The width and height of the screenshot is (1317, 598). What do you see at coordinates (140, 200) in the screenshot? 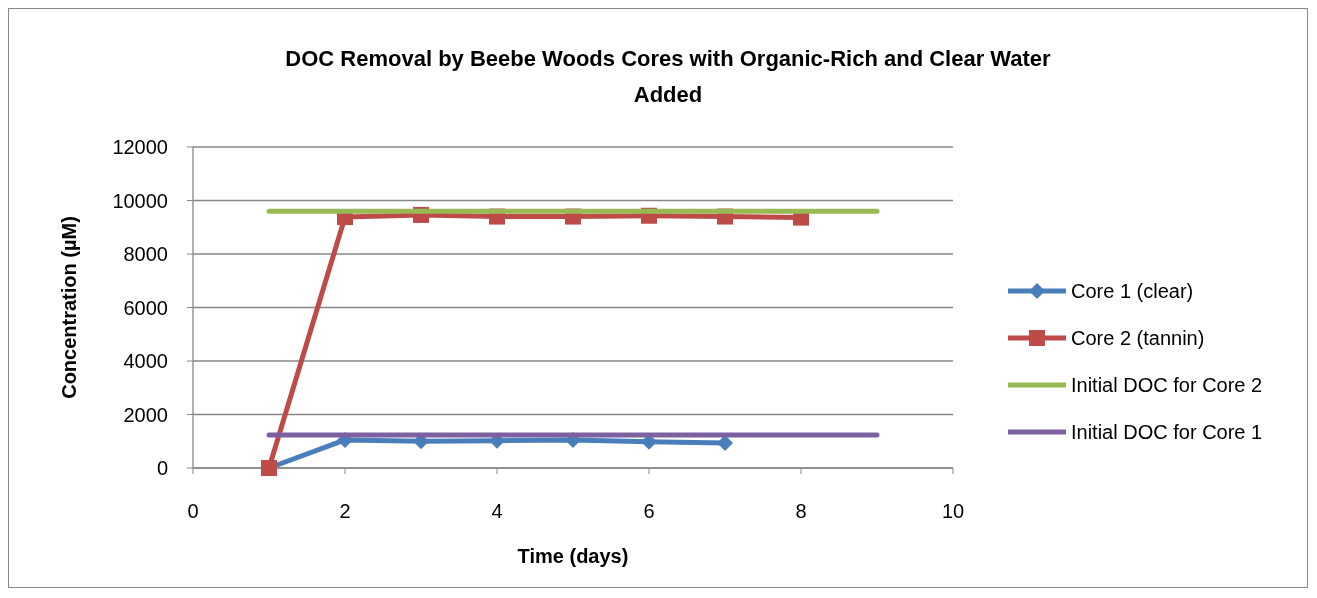
I see `y-tick-label: 10000` at bounding box center [140, 200].